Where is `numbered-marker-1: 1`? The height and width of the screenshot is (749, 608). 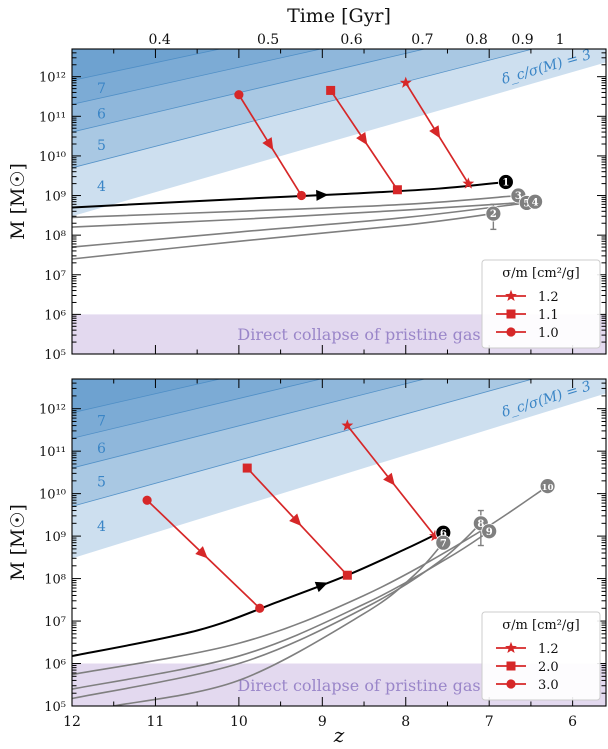
numbered-marker-1: 1 is located at coordinates (505, 182).